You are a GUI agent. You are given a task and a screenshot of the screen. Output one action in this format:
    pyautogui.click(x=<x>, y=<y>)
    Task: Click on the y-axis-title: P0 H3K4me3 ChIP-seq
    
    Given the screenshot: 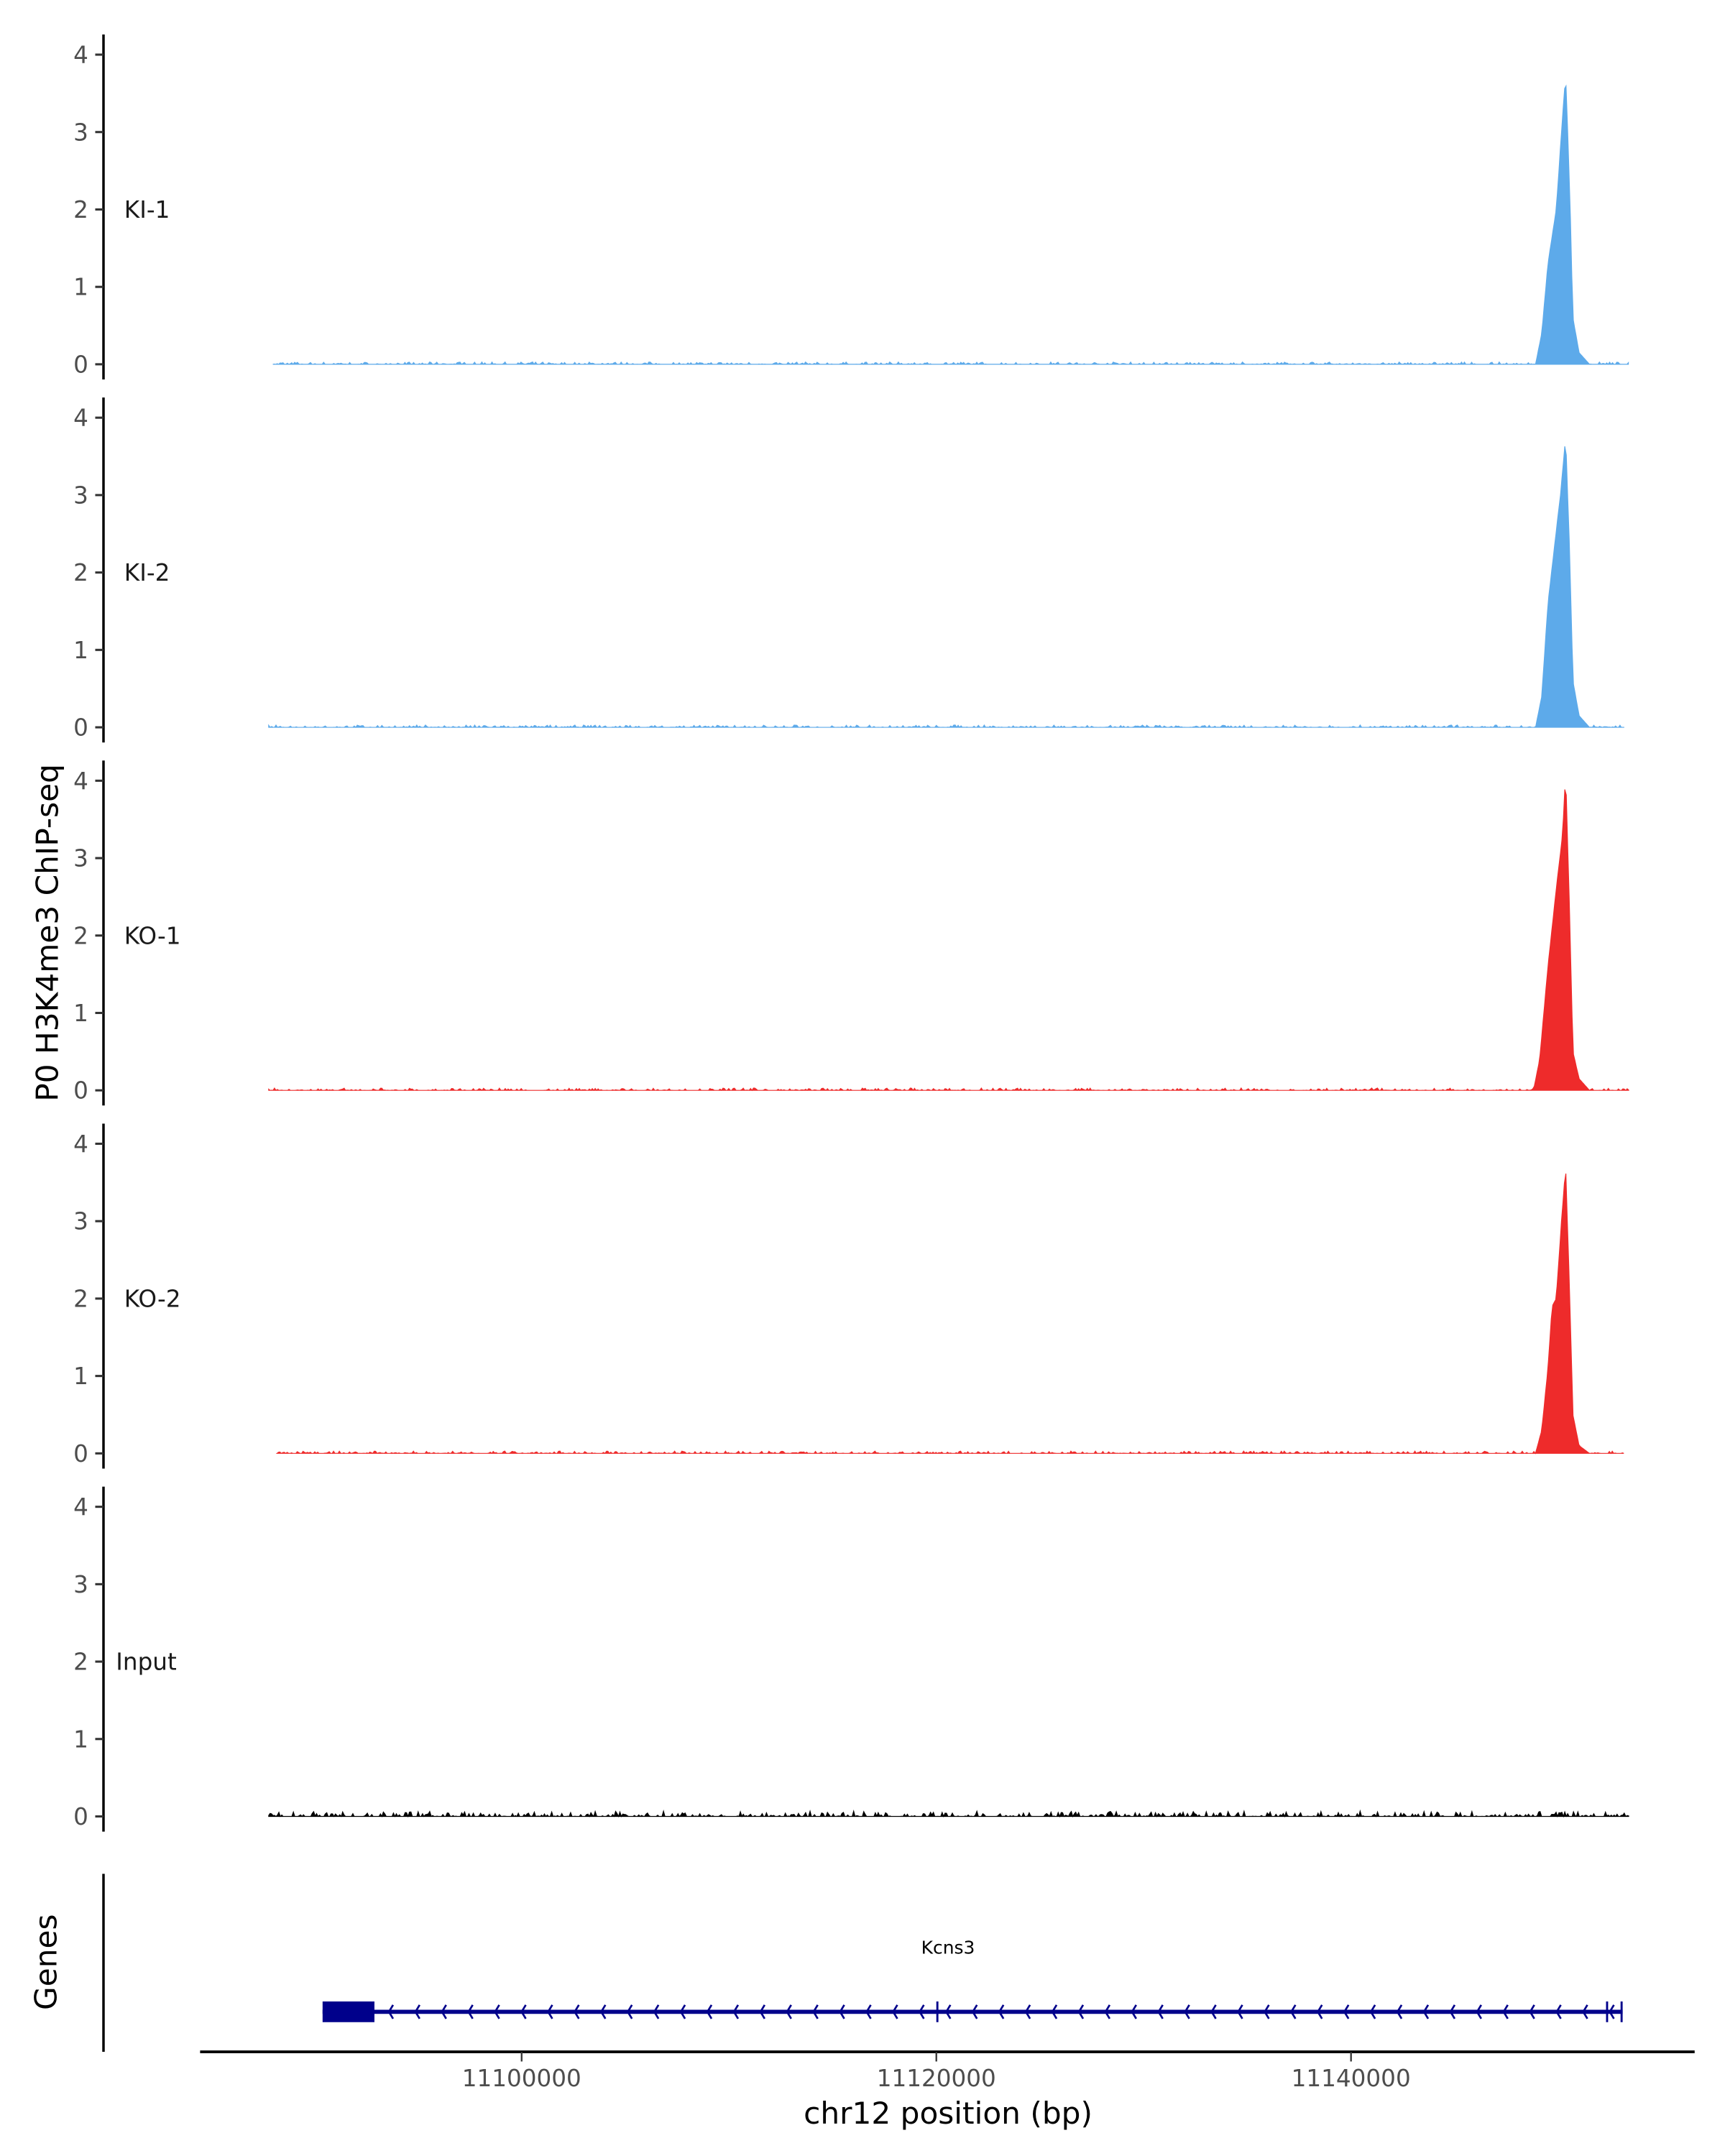 What is the action you would take?
    pyautogui.click(x=47, y=933)
    